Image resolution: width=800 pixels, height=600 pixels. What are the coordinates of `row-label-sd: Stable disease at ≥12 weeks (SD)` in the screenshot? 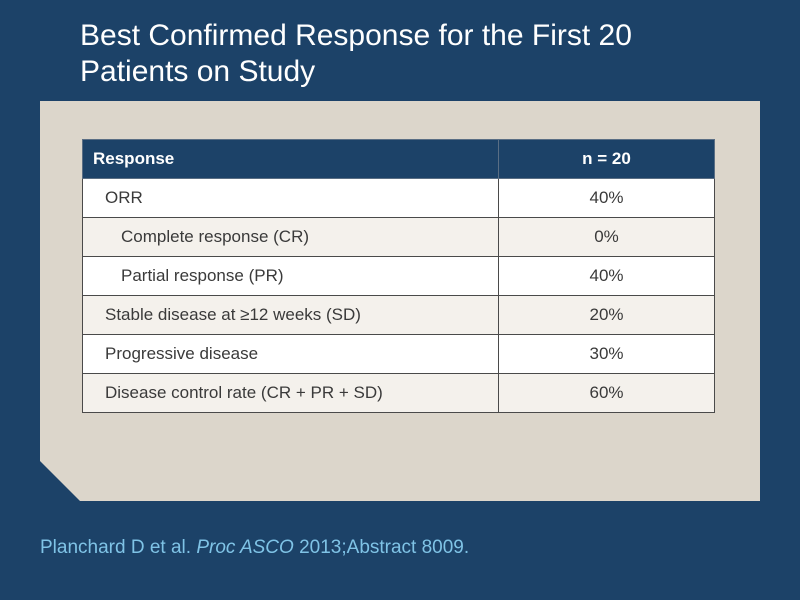 It's located at (290, 315).